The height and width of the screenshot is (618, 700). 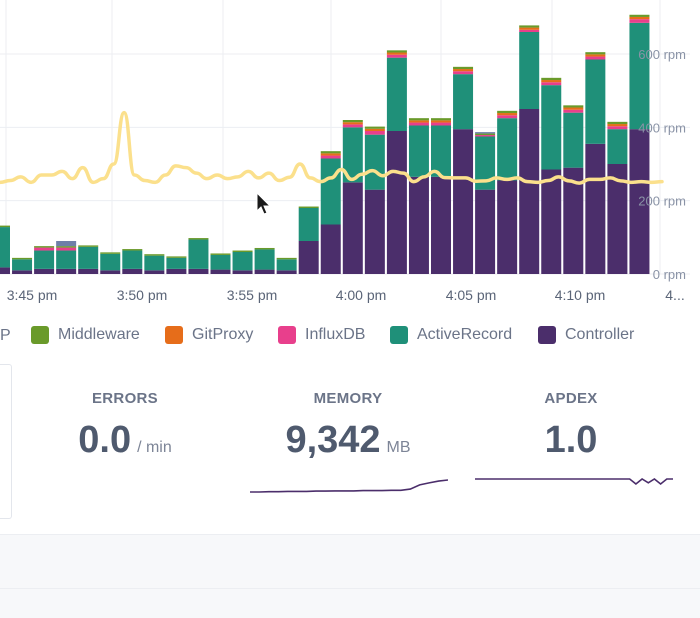 What do you see at coordinates (451, 335) in the screenshot?
I see `legend-item-activerecord: ActiveRecord` at bounding box center [451, 335].